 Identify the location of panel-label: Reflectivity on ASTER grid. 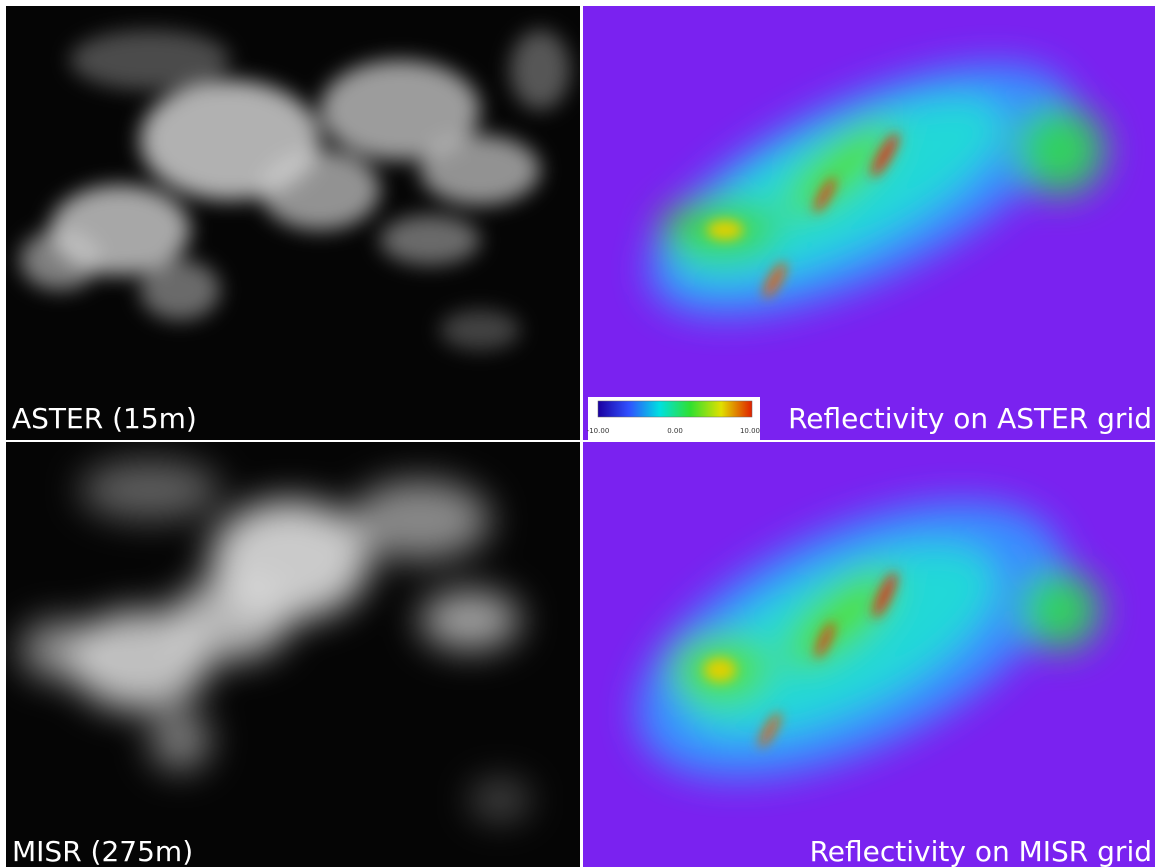
(970, 418).